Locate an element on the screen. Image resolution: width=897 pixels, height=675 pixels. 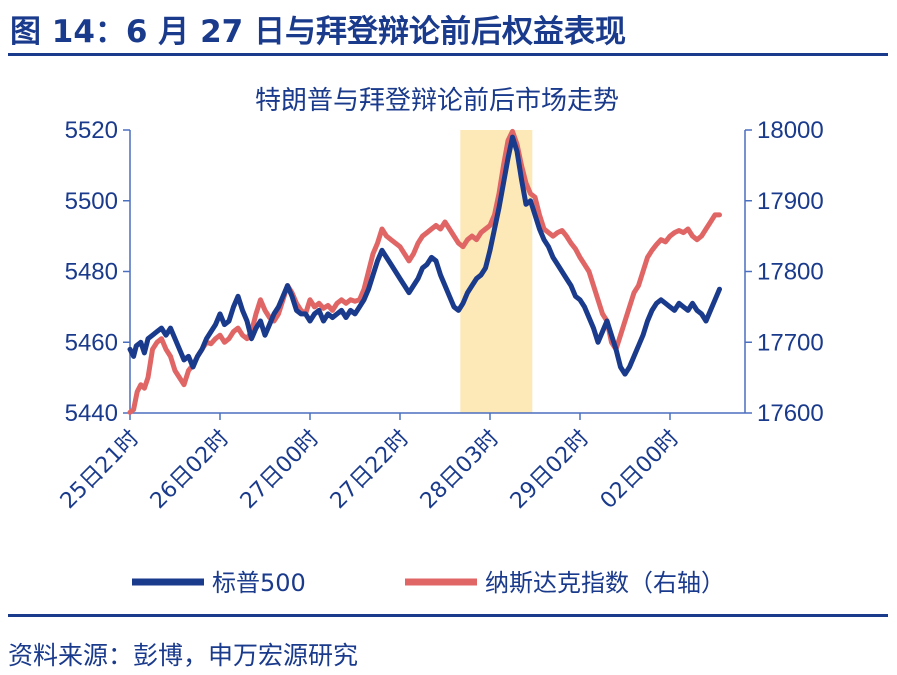
footer-rule is located at coordinates (448, 615).